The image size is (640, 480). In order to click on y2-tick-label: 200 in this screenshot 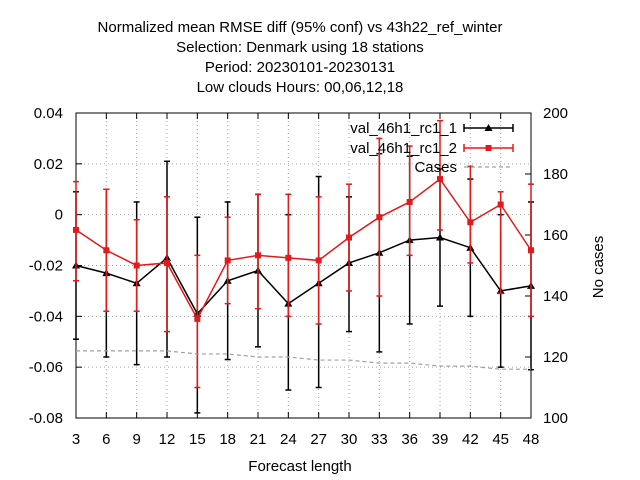, I will do `click(555, 113)`.